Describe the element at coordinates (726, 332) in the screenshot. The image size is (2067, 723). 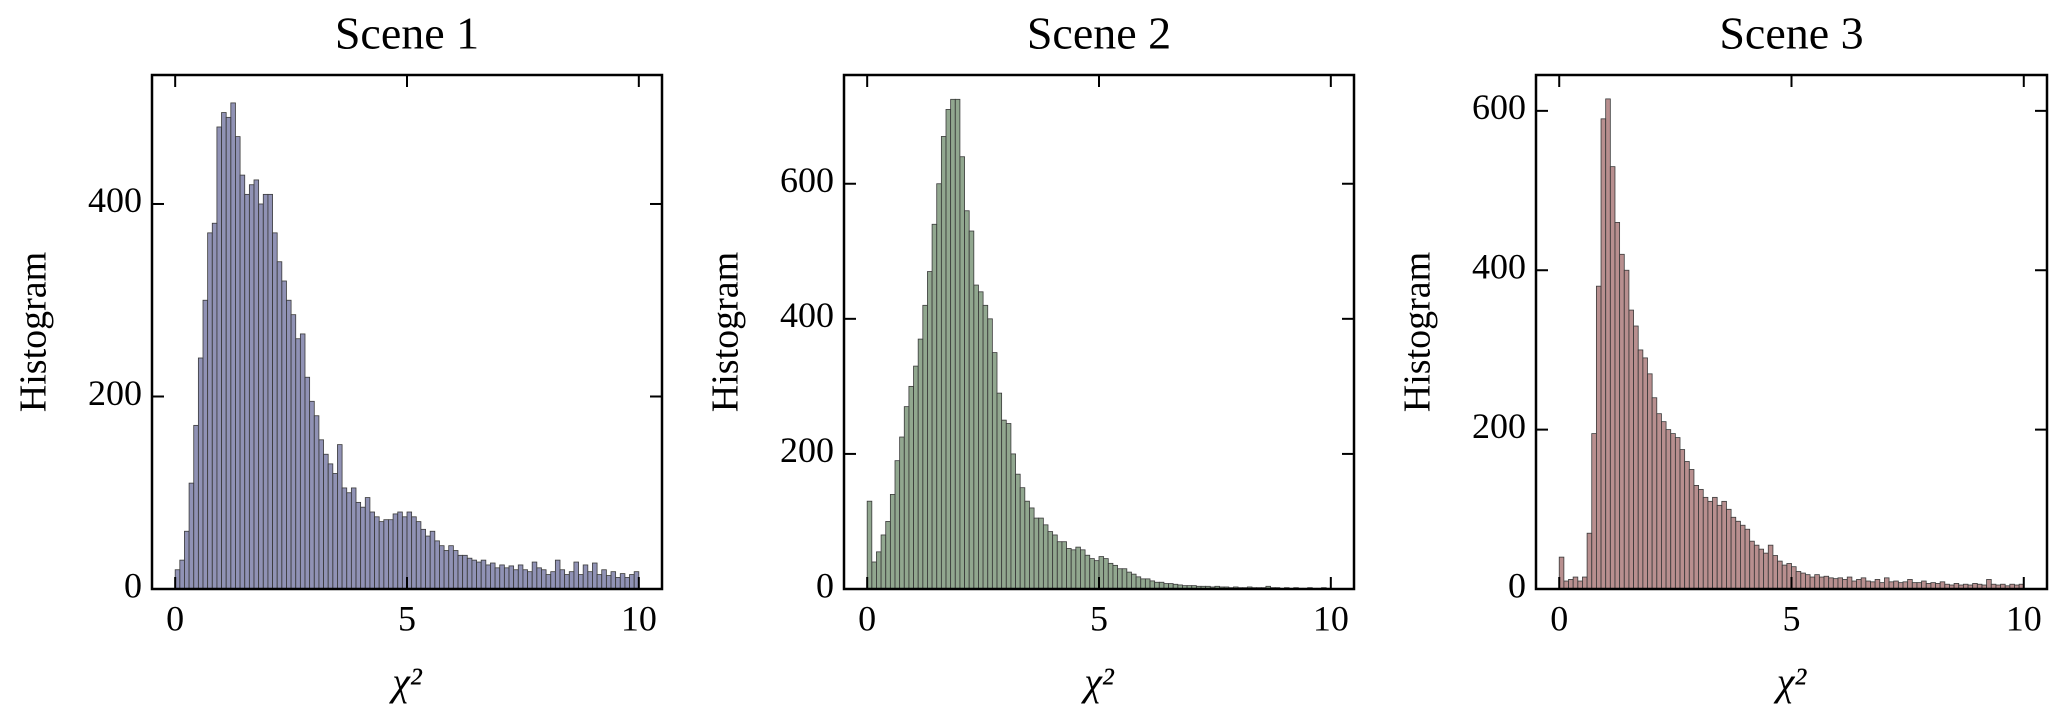
I see `y-axis-label: Histogram` at that location.